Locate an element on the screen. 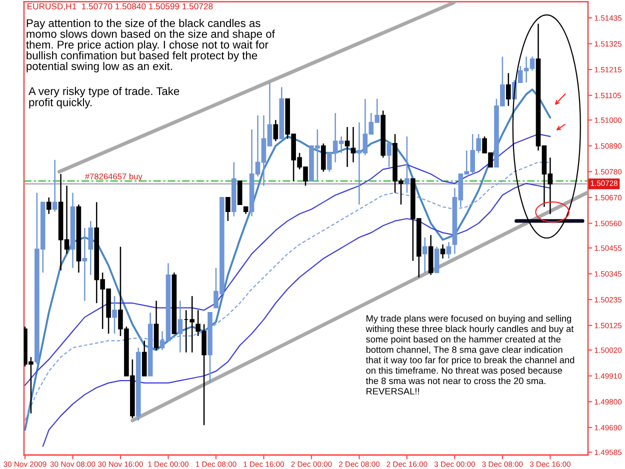 This screenshot has width=625, height=469. annotation: A very risky type of trade. Take profit quickly. is located at coordinates (104, 97).